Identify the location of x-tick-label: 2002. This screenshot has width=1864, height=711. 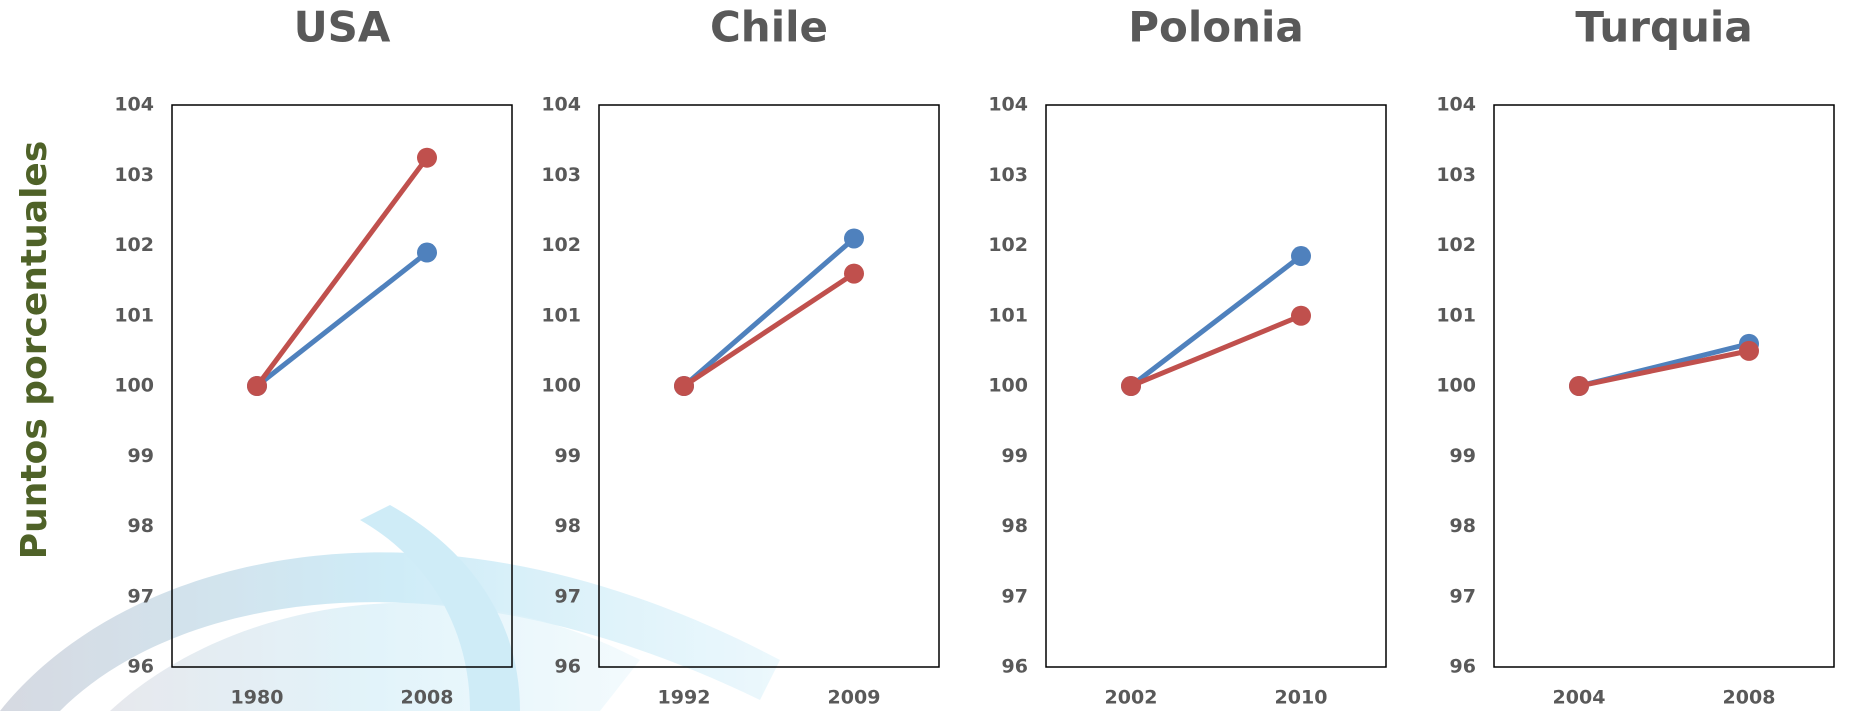
(1131, 698).